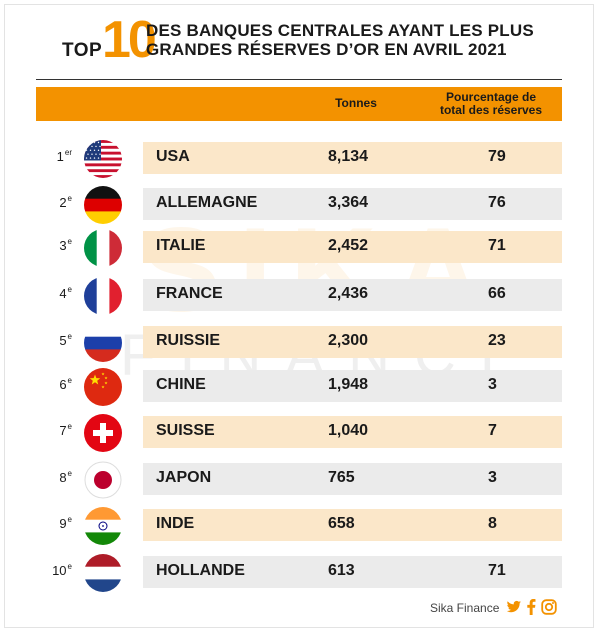 This screenshot has width=600, height=634. I want to click on percentage-value: 66, so click(497, 293).